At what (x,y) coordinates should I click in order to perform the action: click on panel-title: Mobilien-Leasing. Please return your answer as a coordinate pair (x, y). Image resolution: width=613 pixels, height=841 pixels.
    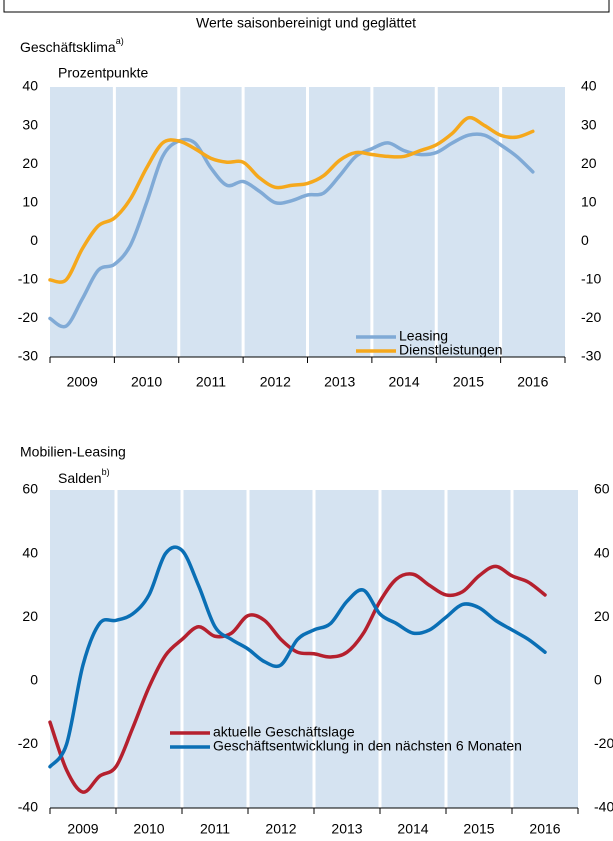
    Looking at the image, I should click on (73, 452).